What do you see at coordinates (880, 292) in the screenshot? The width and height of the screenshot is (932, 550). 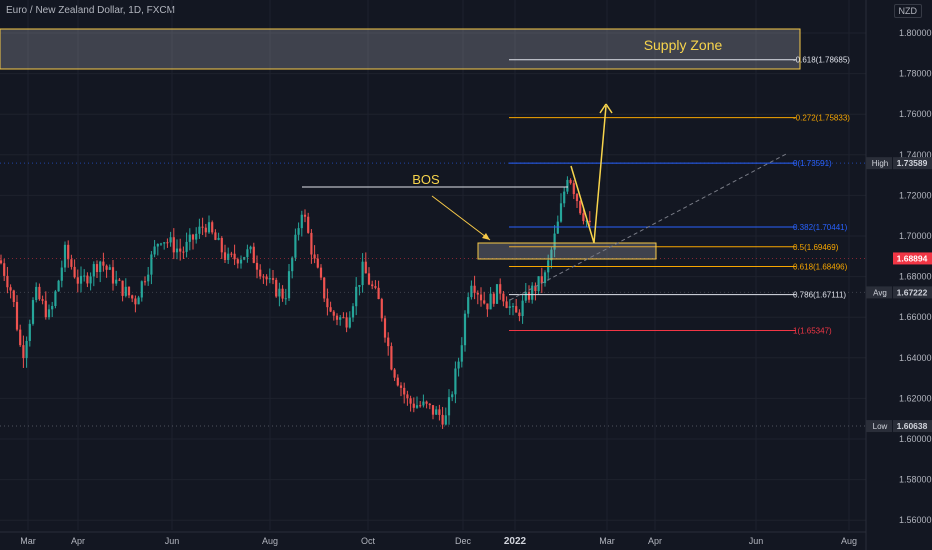 I see `price-badge-name: Avg` at bounding box center [880, 292].